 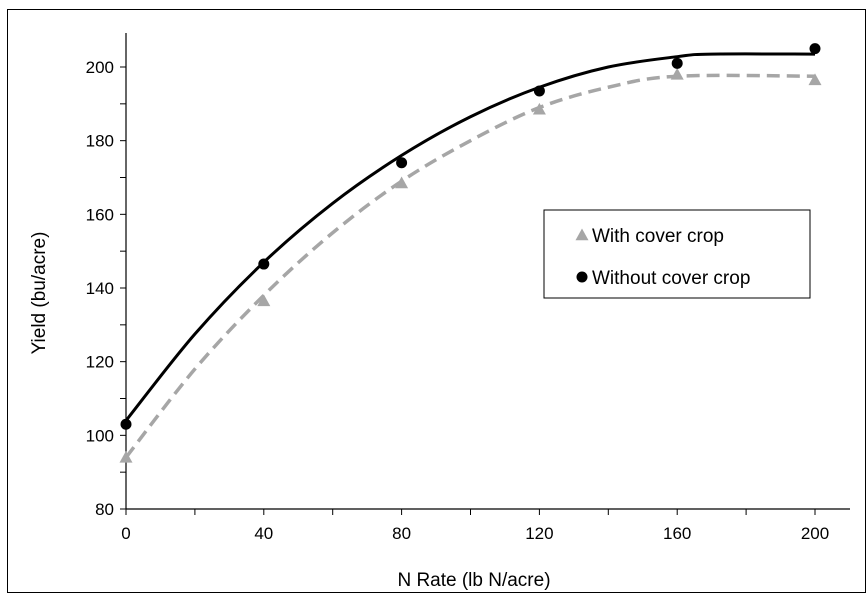 I want to click on y-tick-label: 140, so click(x=100, y=288).